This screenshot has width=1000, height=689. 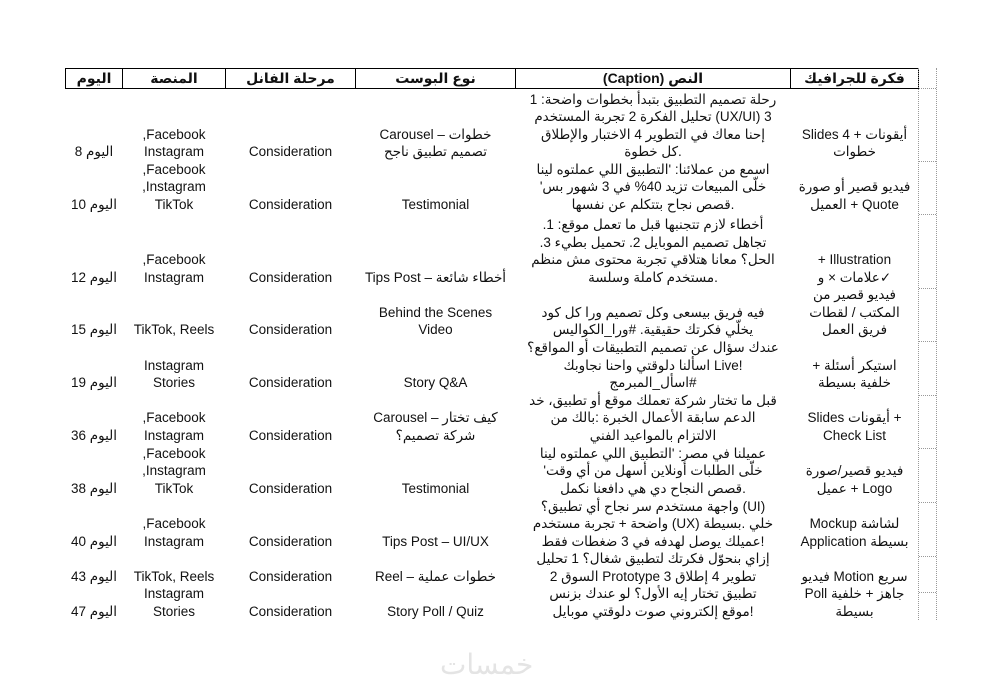 What do you see at coordinates (94, 204) in the screenshot?
I see `cell-day: اليوم 10` at bounding box center [94, 204].